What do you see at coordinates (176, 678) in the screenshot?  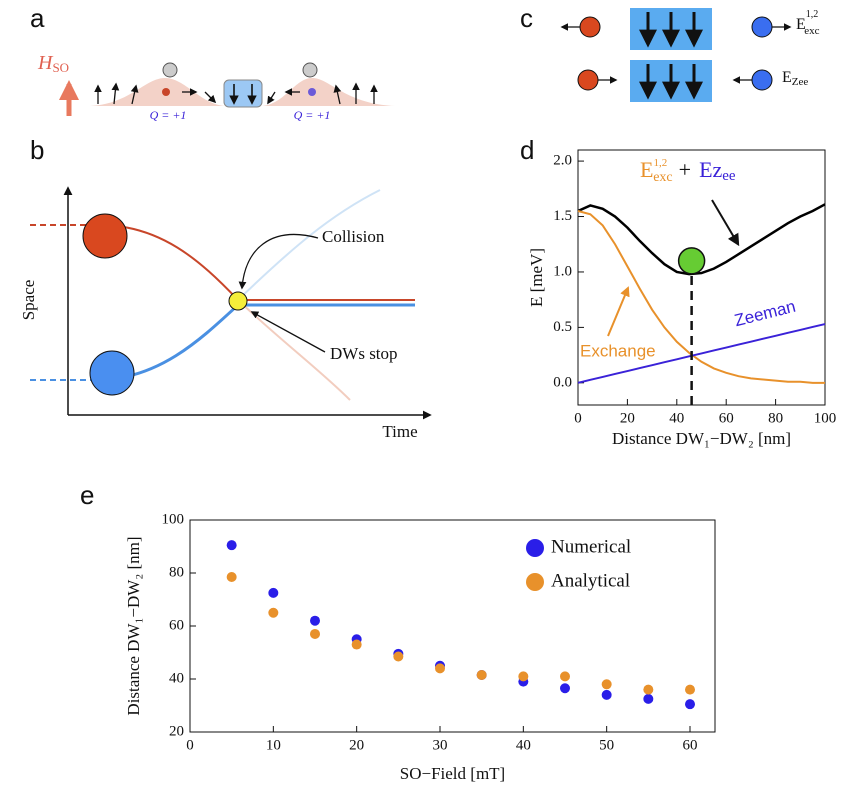 I see `y-tick-label: 40` at bounding box center [176, 678].